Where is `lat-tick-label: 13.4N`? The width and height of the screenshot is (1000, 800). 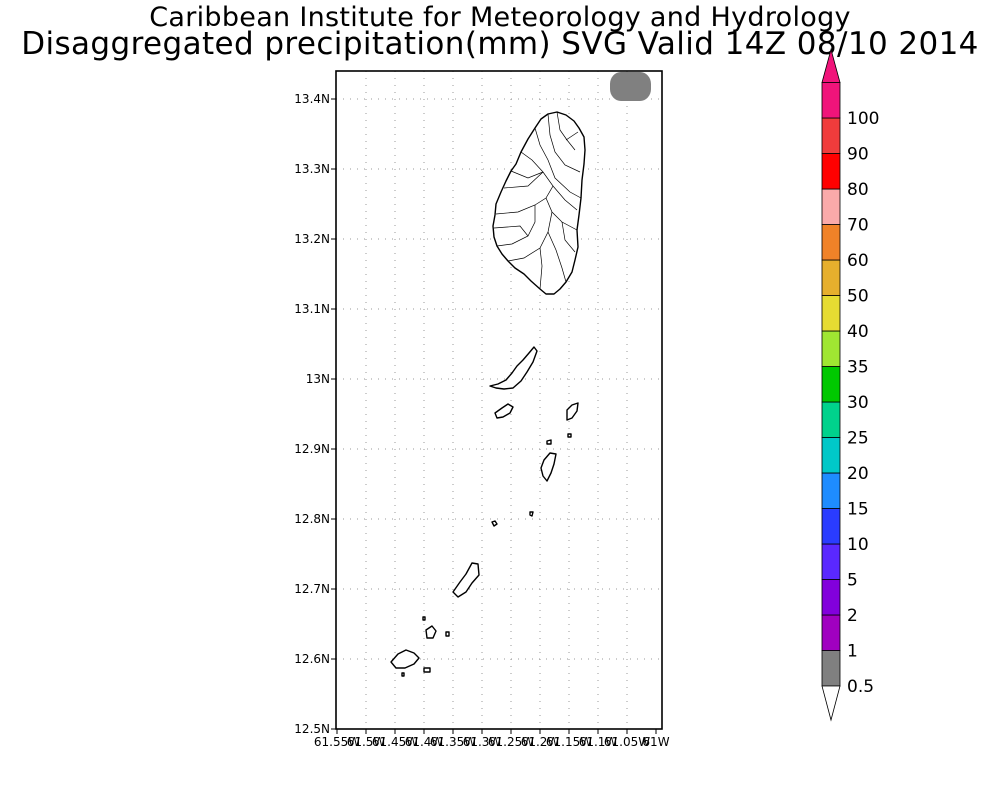
lat-tick-label: 13.4N is located at coordinates (312, 99).